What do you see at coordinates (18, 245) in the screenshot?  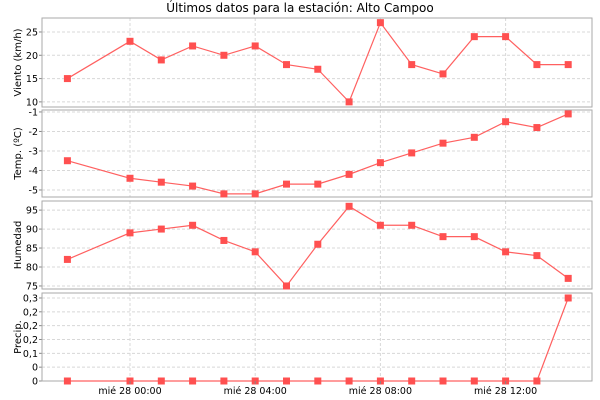 I see `y-axis-label: Humedad` at bounding box center [18, 245].